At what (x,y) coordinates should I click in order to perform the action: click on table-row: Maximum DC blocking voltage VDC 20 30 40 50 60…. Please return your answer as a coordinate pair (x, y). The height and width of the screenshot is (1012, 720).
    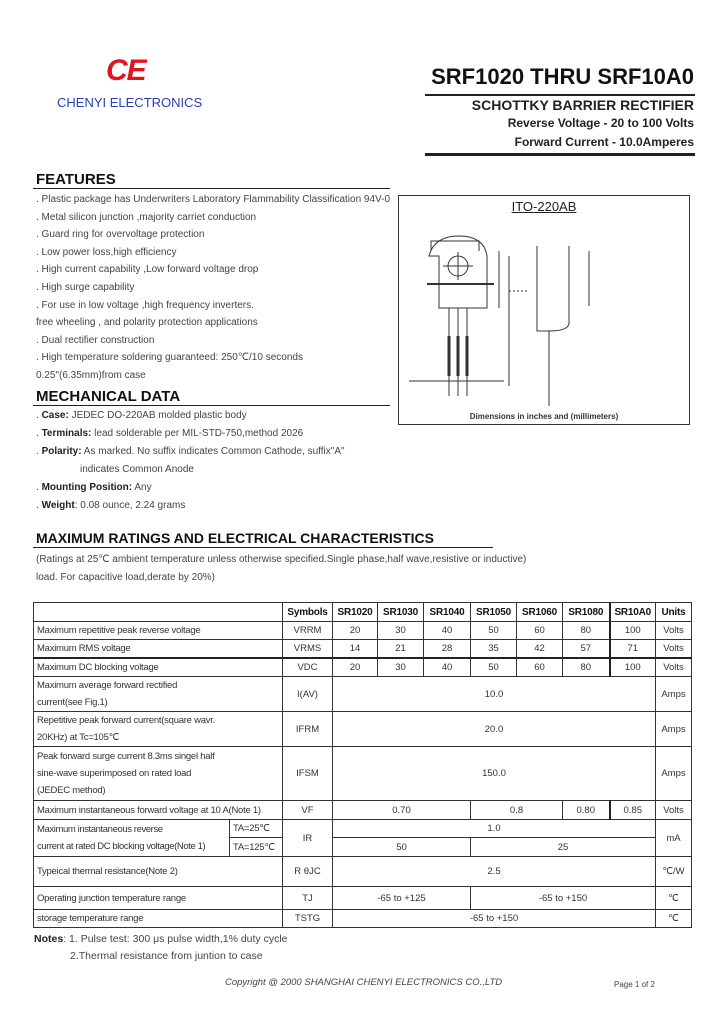
    Looking at the image, I should click on (362, 667).